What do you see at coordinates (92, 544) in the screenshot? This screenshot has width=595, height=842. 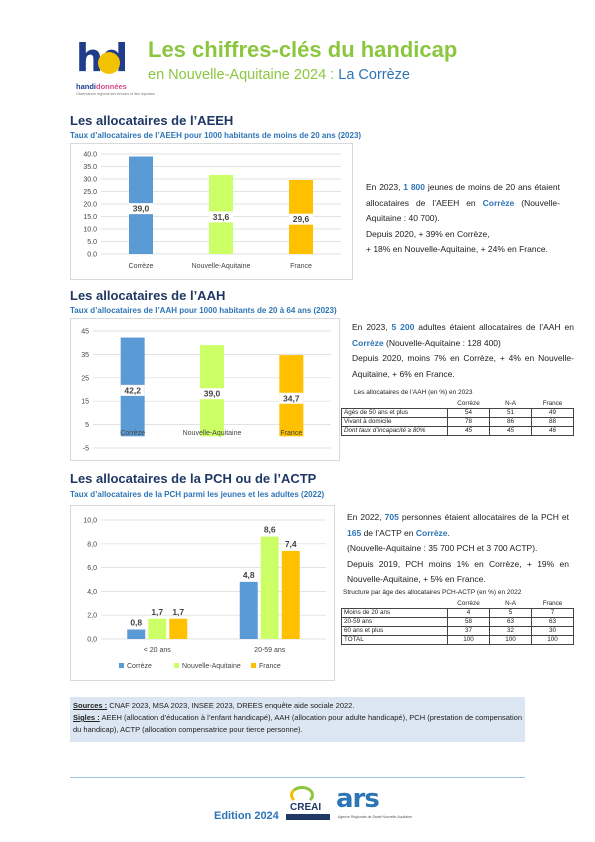 I see `y-tick-label: 8,0` at bounding box center [92, 544].